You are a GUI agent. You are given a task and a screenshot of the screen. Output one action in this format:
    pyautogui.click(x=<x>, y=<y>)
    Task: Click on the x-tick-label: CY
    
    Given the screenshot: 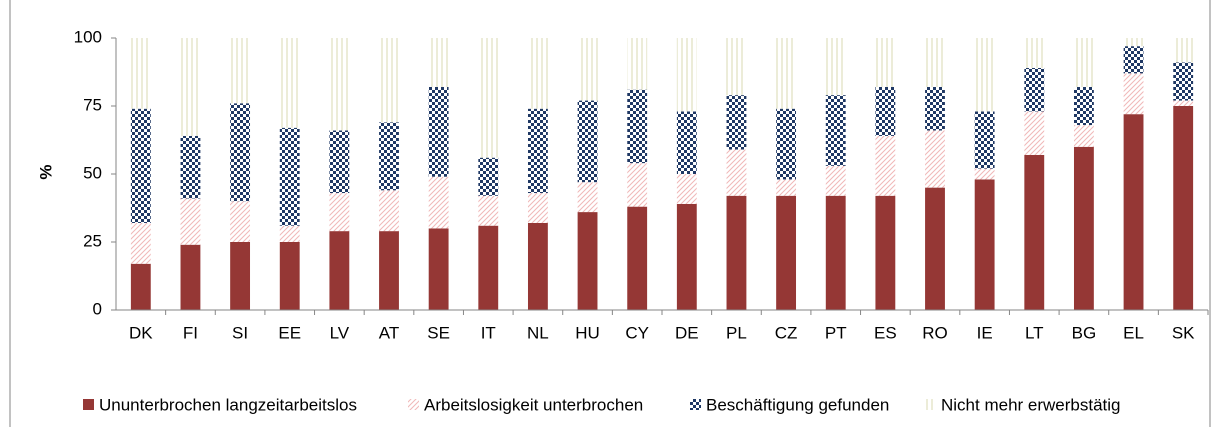 What is the action you would take?
    pyautogui.click(x=637, y=332)
    